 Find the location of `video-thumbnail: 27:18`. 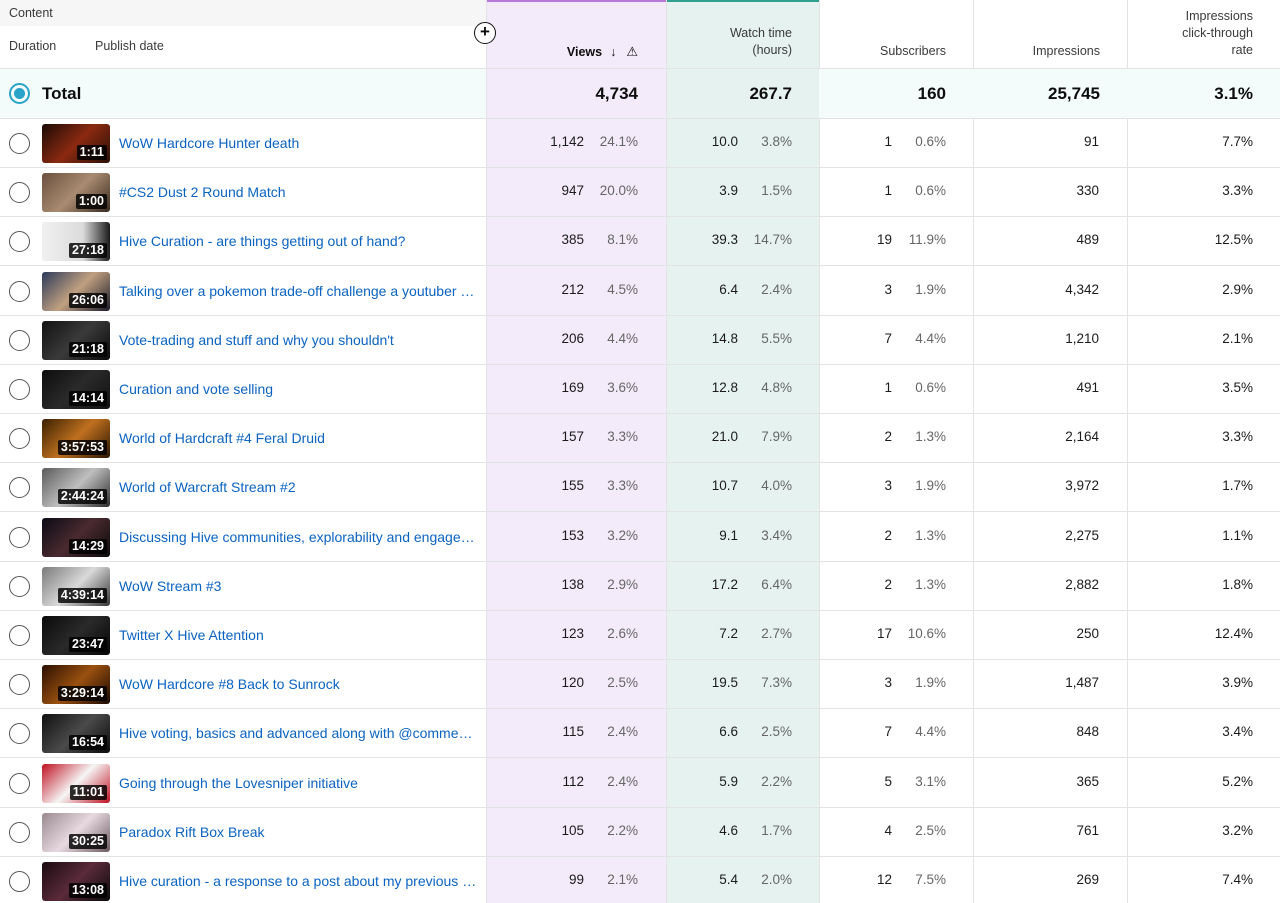

video-thumbnail: 27:18 is located at coordinates (76, 242).